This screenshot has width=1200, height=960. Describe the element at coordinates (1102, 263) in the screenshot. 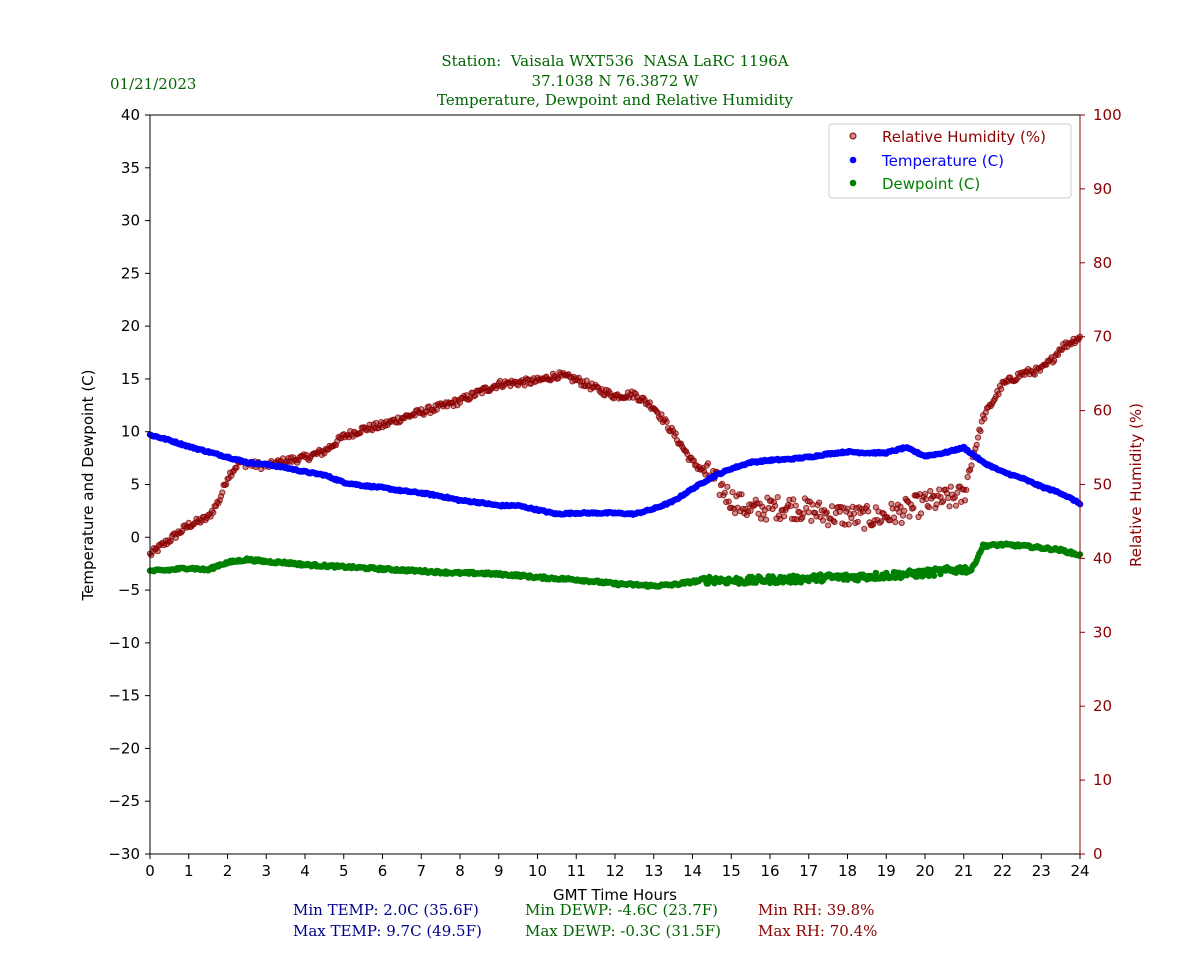

I see `y-tick-label-right: 80` at that location.